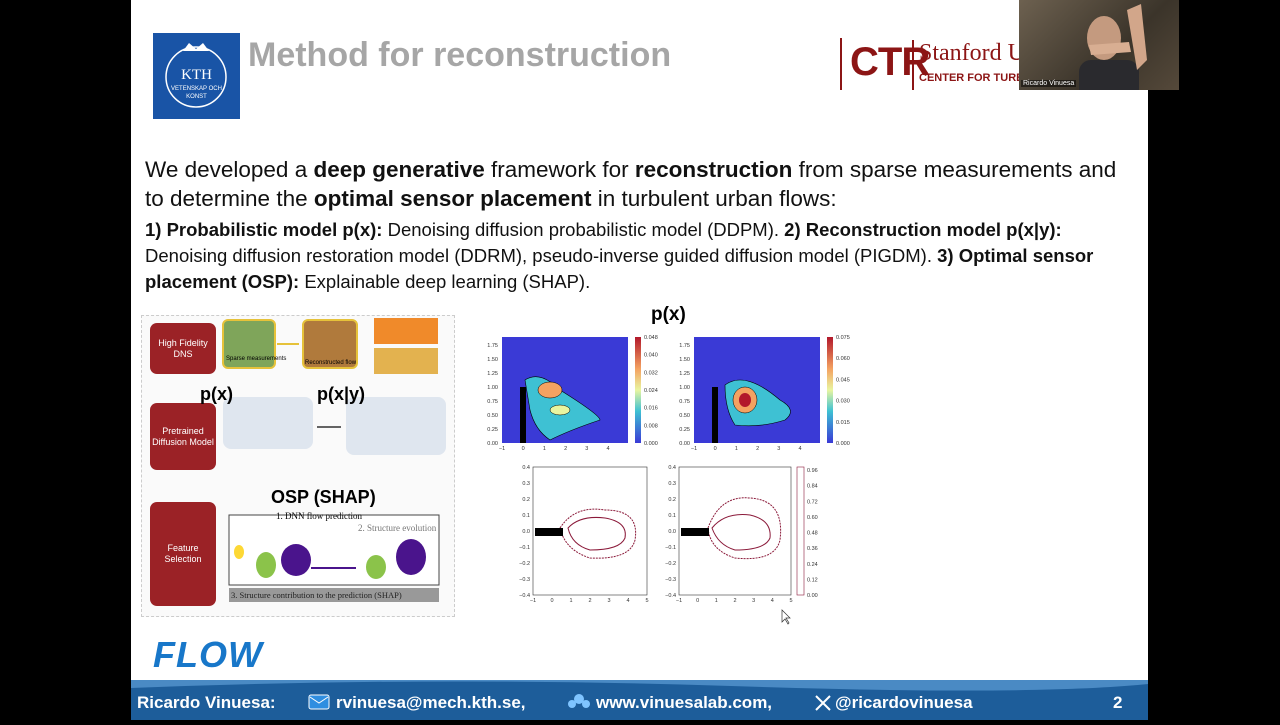 This screenshot has height=725, width=1280. What do you see at coordinates (812, 549) in the screenshot?
I see `tick-label: 0.36` at bounding box center [812, 549].